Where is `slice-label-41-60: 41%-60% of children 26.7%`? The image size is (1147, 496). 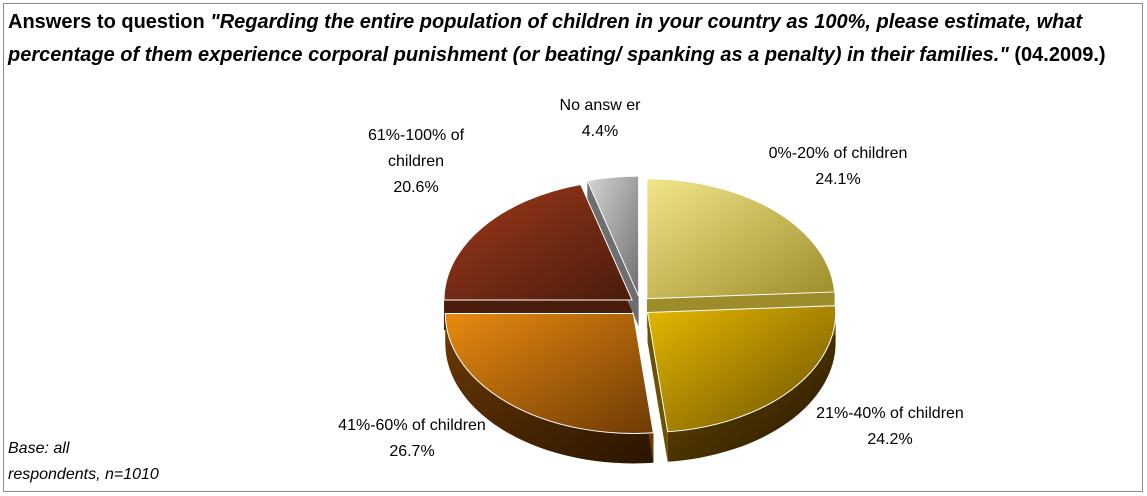
slice-label-41-60: 41%-60% of children 26.7% is located at coordinates (412, 438).